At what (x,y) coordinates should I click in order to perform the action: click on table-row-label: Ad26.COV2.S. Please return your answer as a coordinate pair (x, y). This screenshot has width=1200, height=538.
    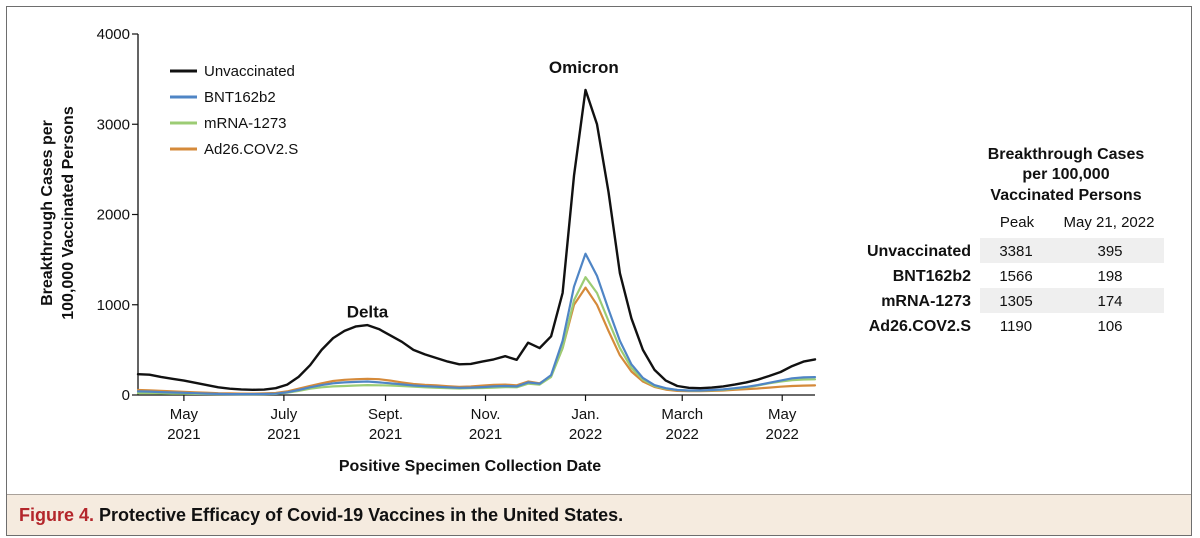
    Looking at the image, I should click on (920, 326).